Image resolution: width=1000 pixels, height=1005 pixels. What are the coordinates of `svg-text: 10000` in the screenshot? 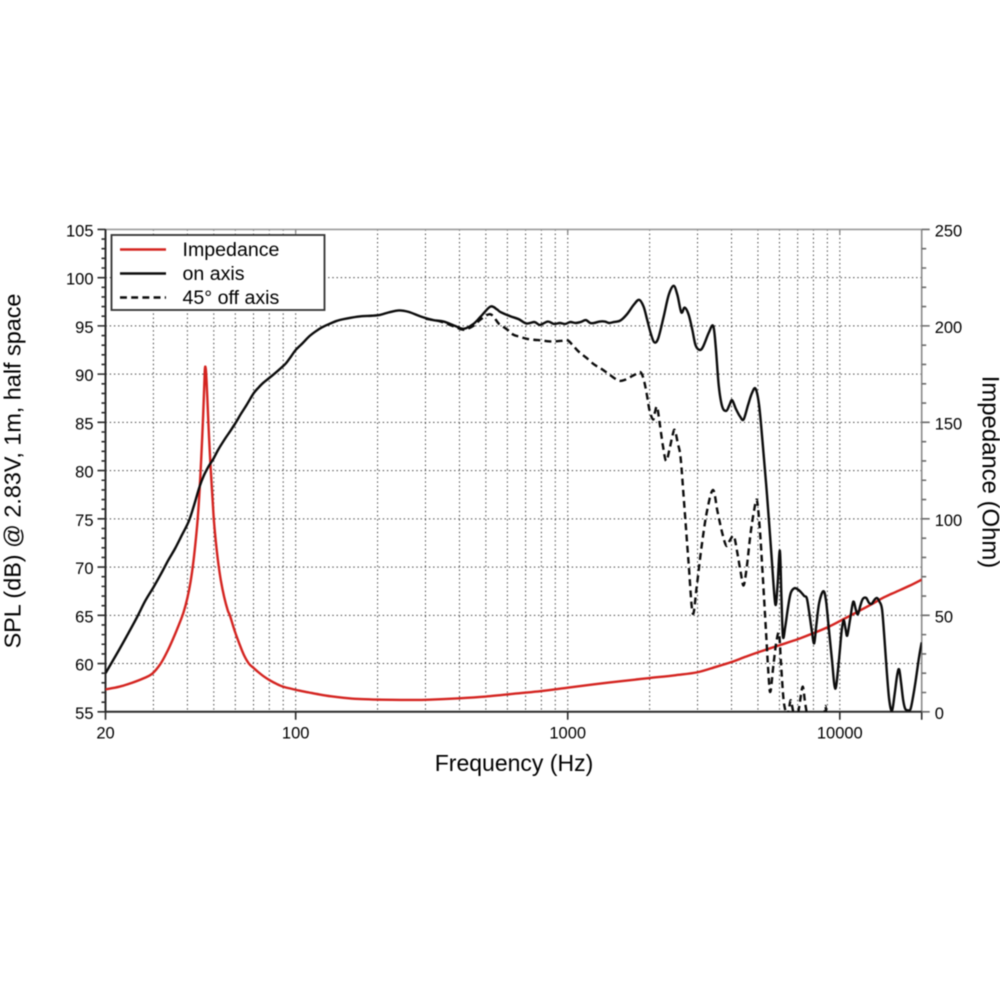 It's located at (840, 734).